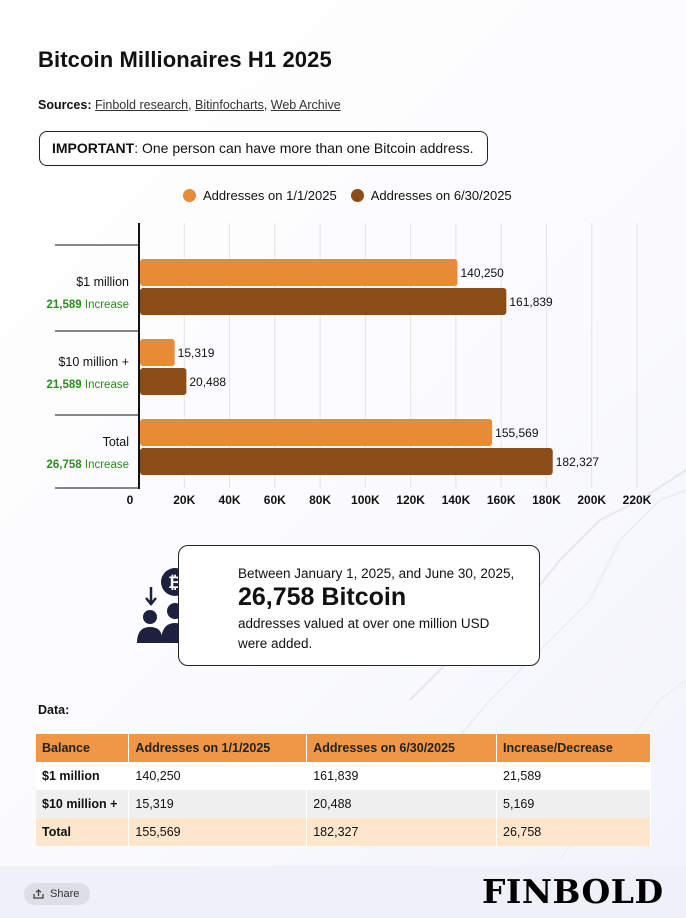 This screenshot has width=686, height=918. I want to click on legend-item-series-2: Addresses on 6/30/2025, so click(431, 195).